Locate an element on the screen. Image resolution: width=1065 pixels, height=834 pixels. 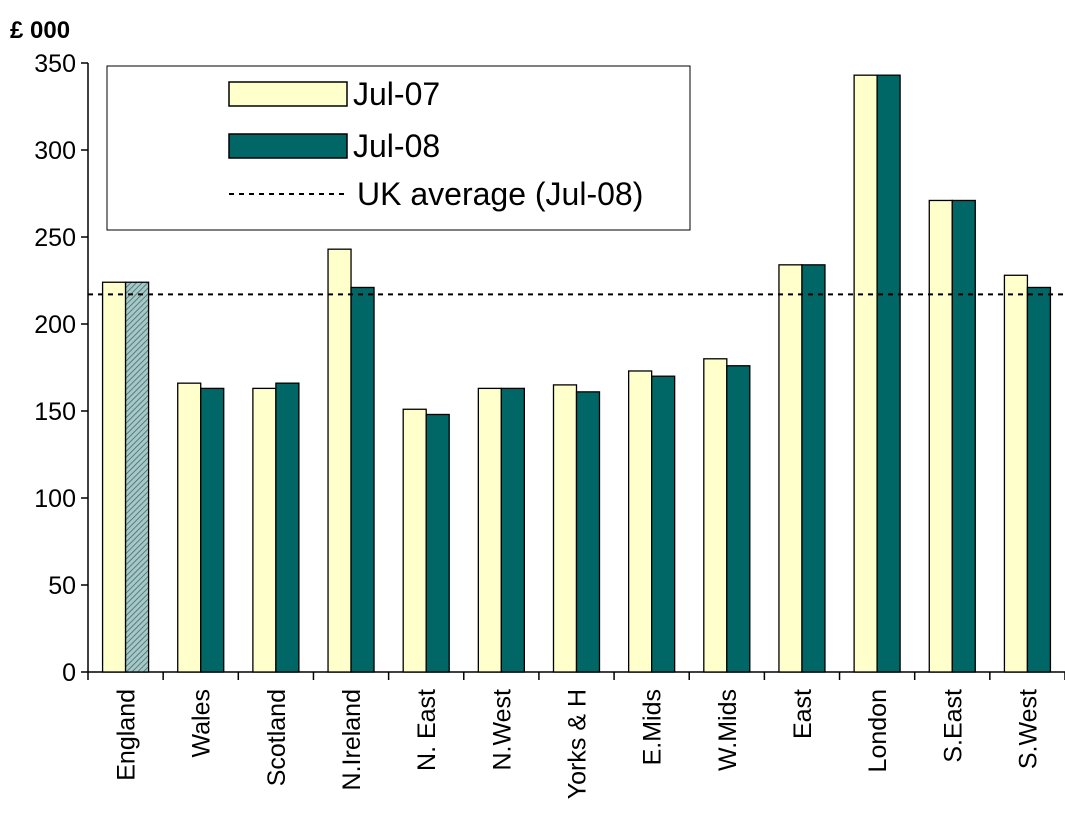
x-tick-label: S.East is located at coordinates (953, 726).